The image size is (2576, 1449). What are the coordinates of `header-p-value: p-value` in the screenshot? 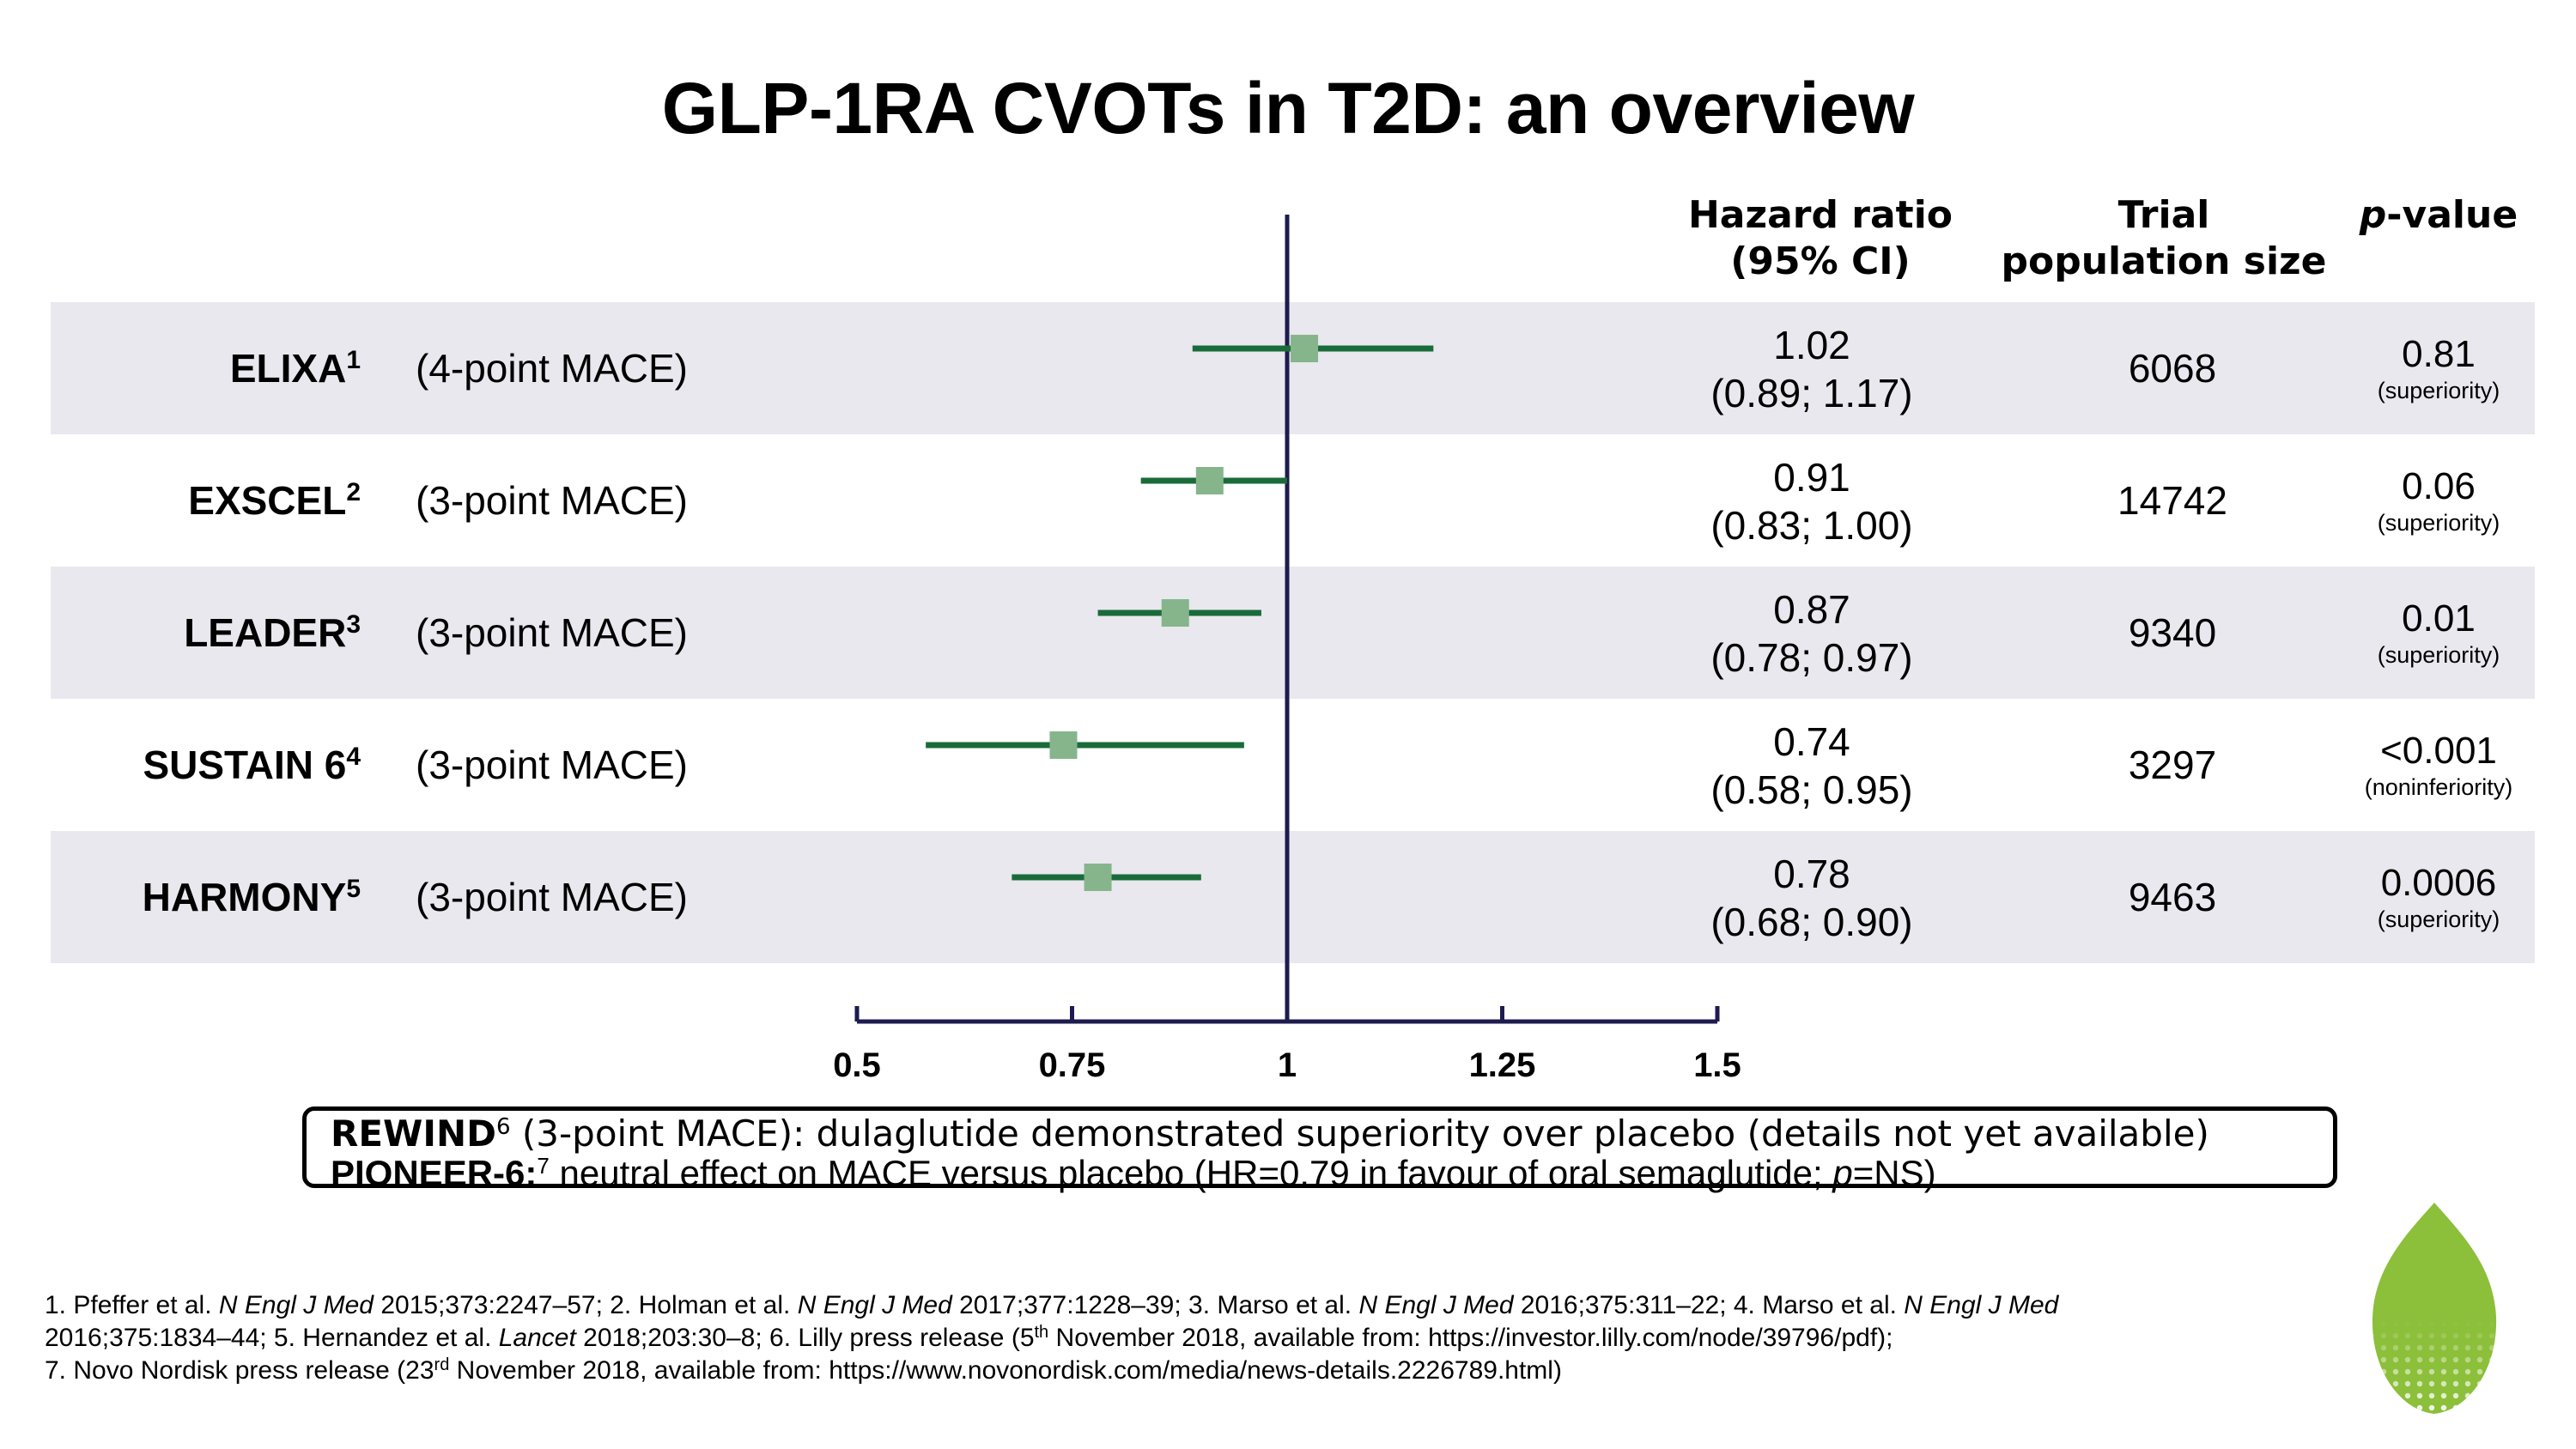 It's located at (2439, 215).